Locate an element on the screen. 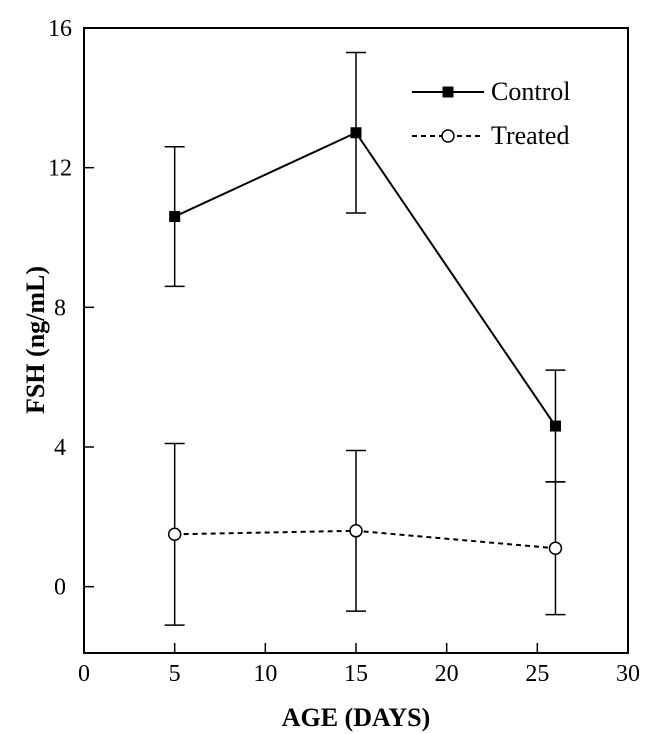 The image size is (656, 734). series-line is located at coordinates (365, 539).